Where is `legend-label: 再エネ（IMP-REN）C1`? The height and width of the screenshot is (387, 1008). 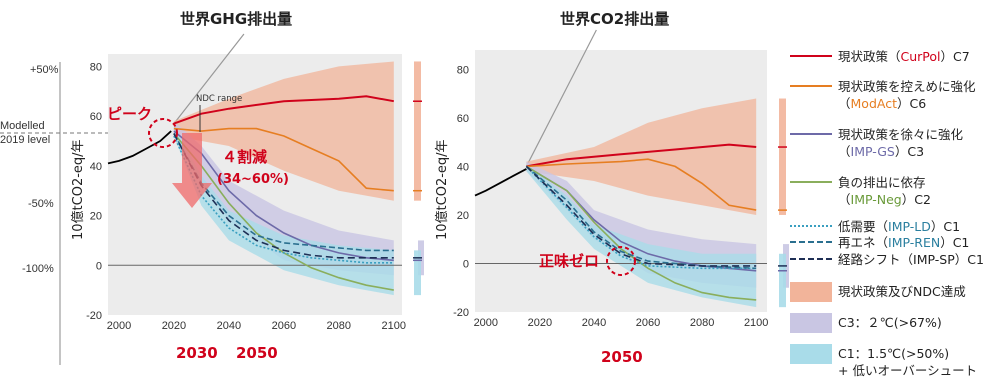 legend-label: 再エネ（IMP-REN）C1 is located at coordinates (904, 242).